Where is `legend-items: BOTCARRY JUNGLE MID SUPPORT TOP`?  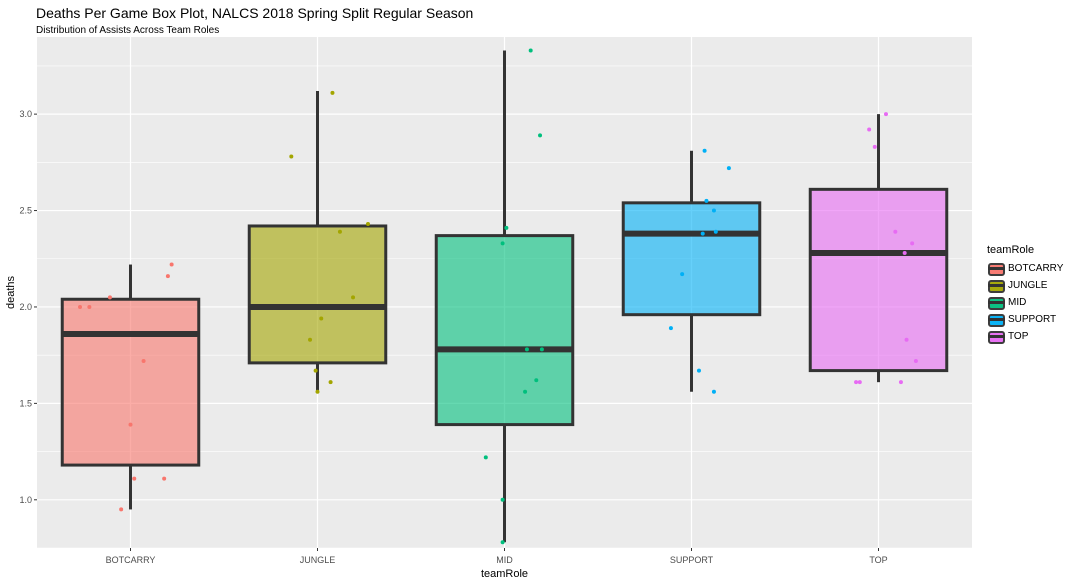
legend-items: BOTCARRY JUNGLE MID SUPPORT TOP is located at coordinates (1025, 302).